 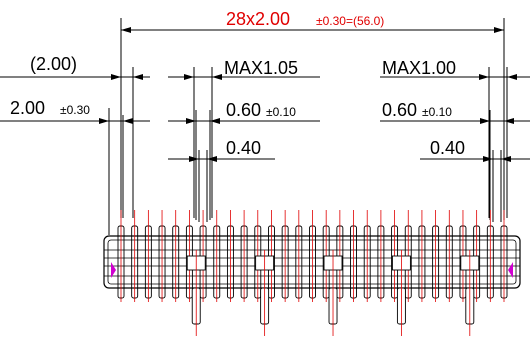 I want to click on right-width-tolerance-label: ±0.10, so click(x=437, y=112).